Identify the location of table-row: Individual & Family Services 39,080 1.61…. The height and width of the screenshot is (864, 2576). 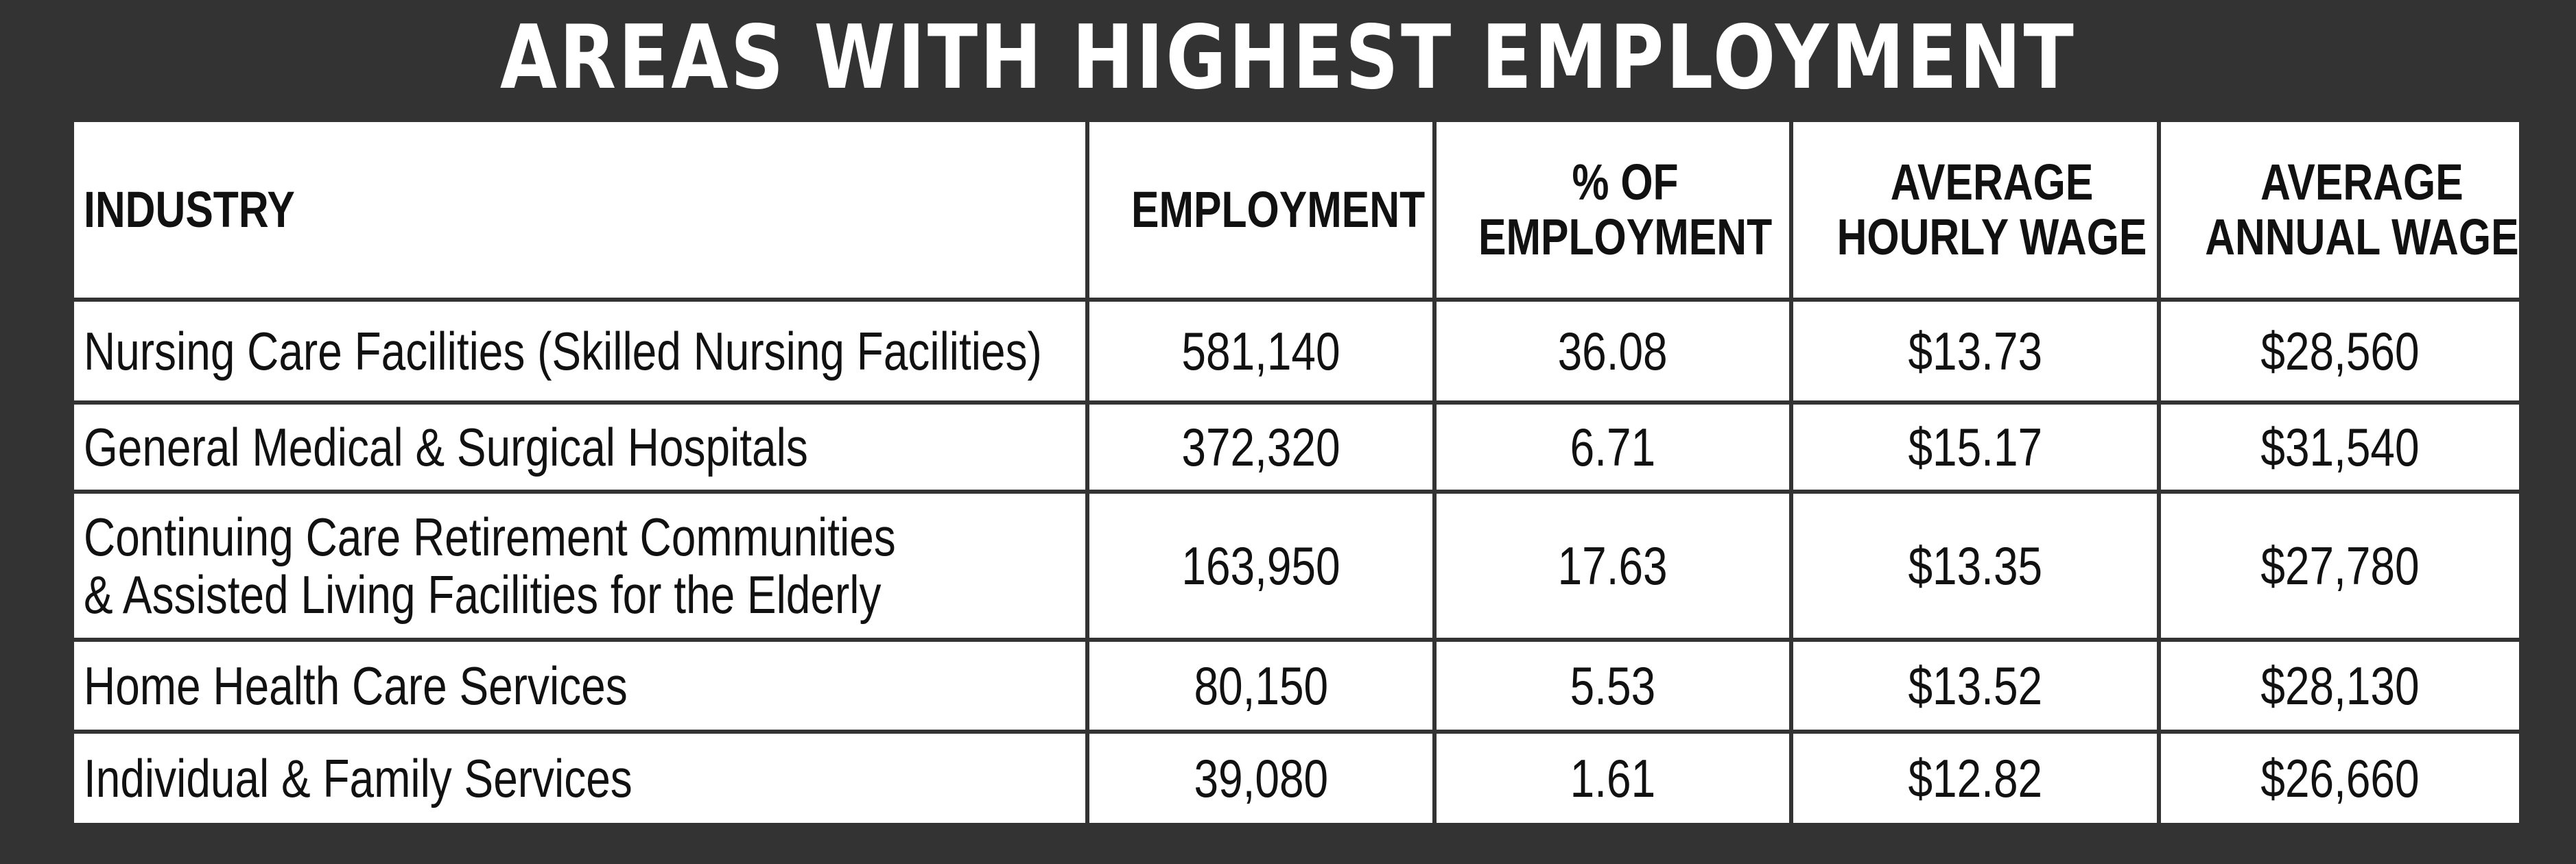
(1296, 778).